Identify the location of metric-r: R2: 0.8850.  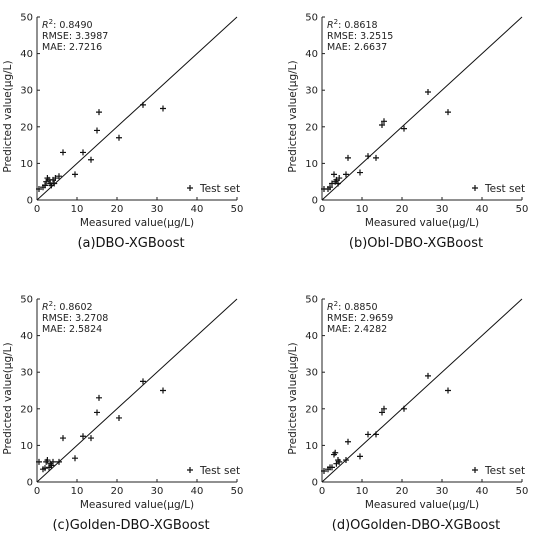
(352, 306).